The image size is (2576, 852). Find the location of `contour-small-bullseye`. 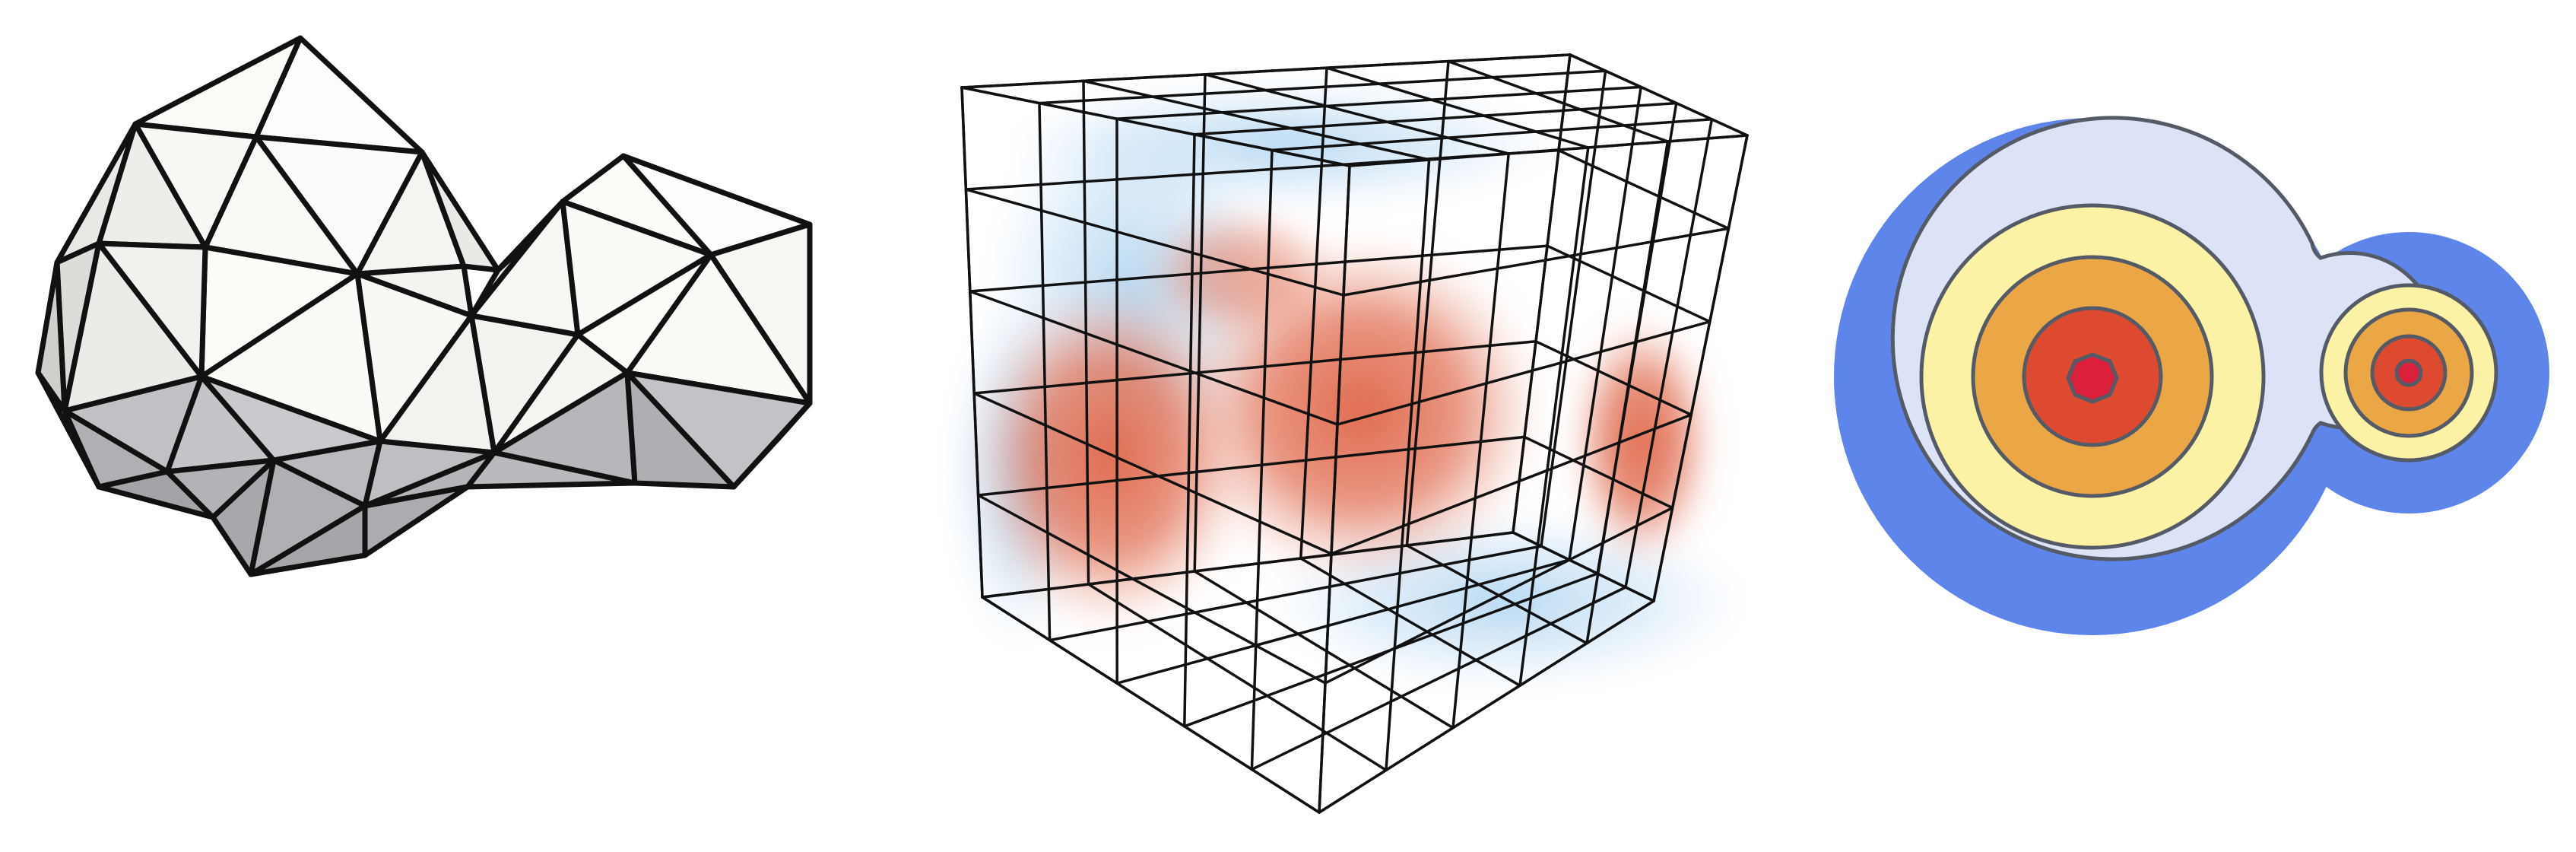

contour-small-bullseye is located at coordinates (2409, 373).